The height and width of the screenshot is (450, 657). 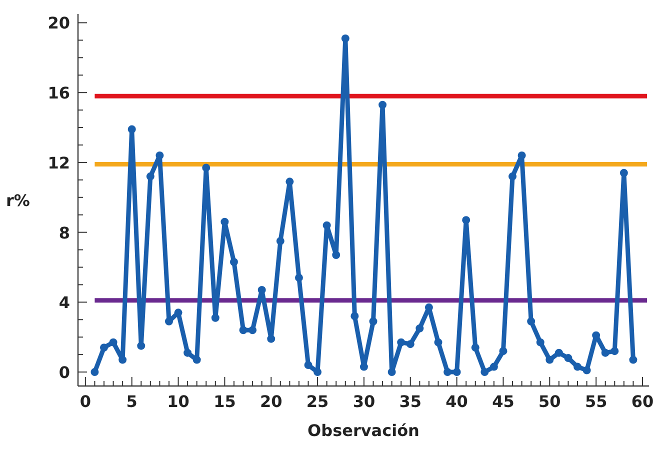 I want to click on x-axis-title: Observación, so click(x=364, y=430).